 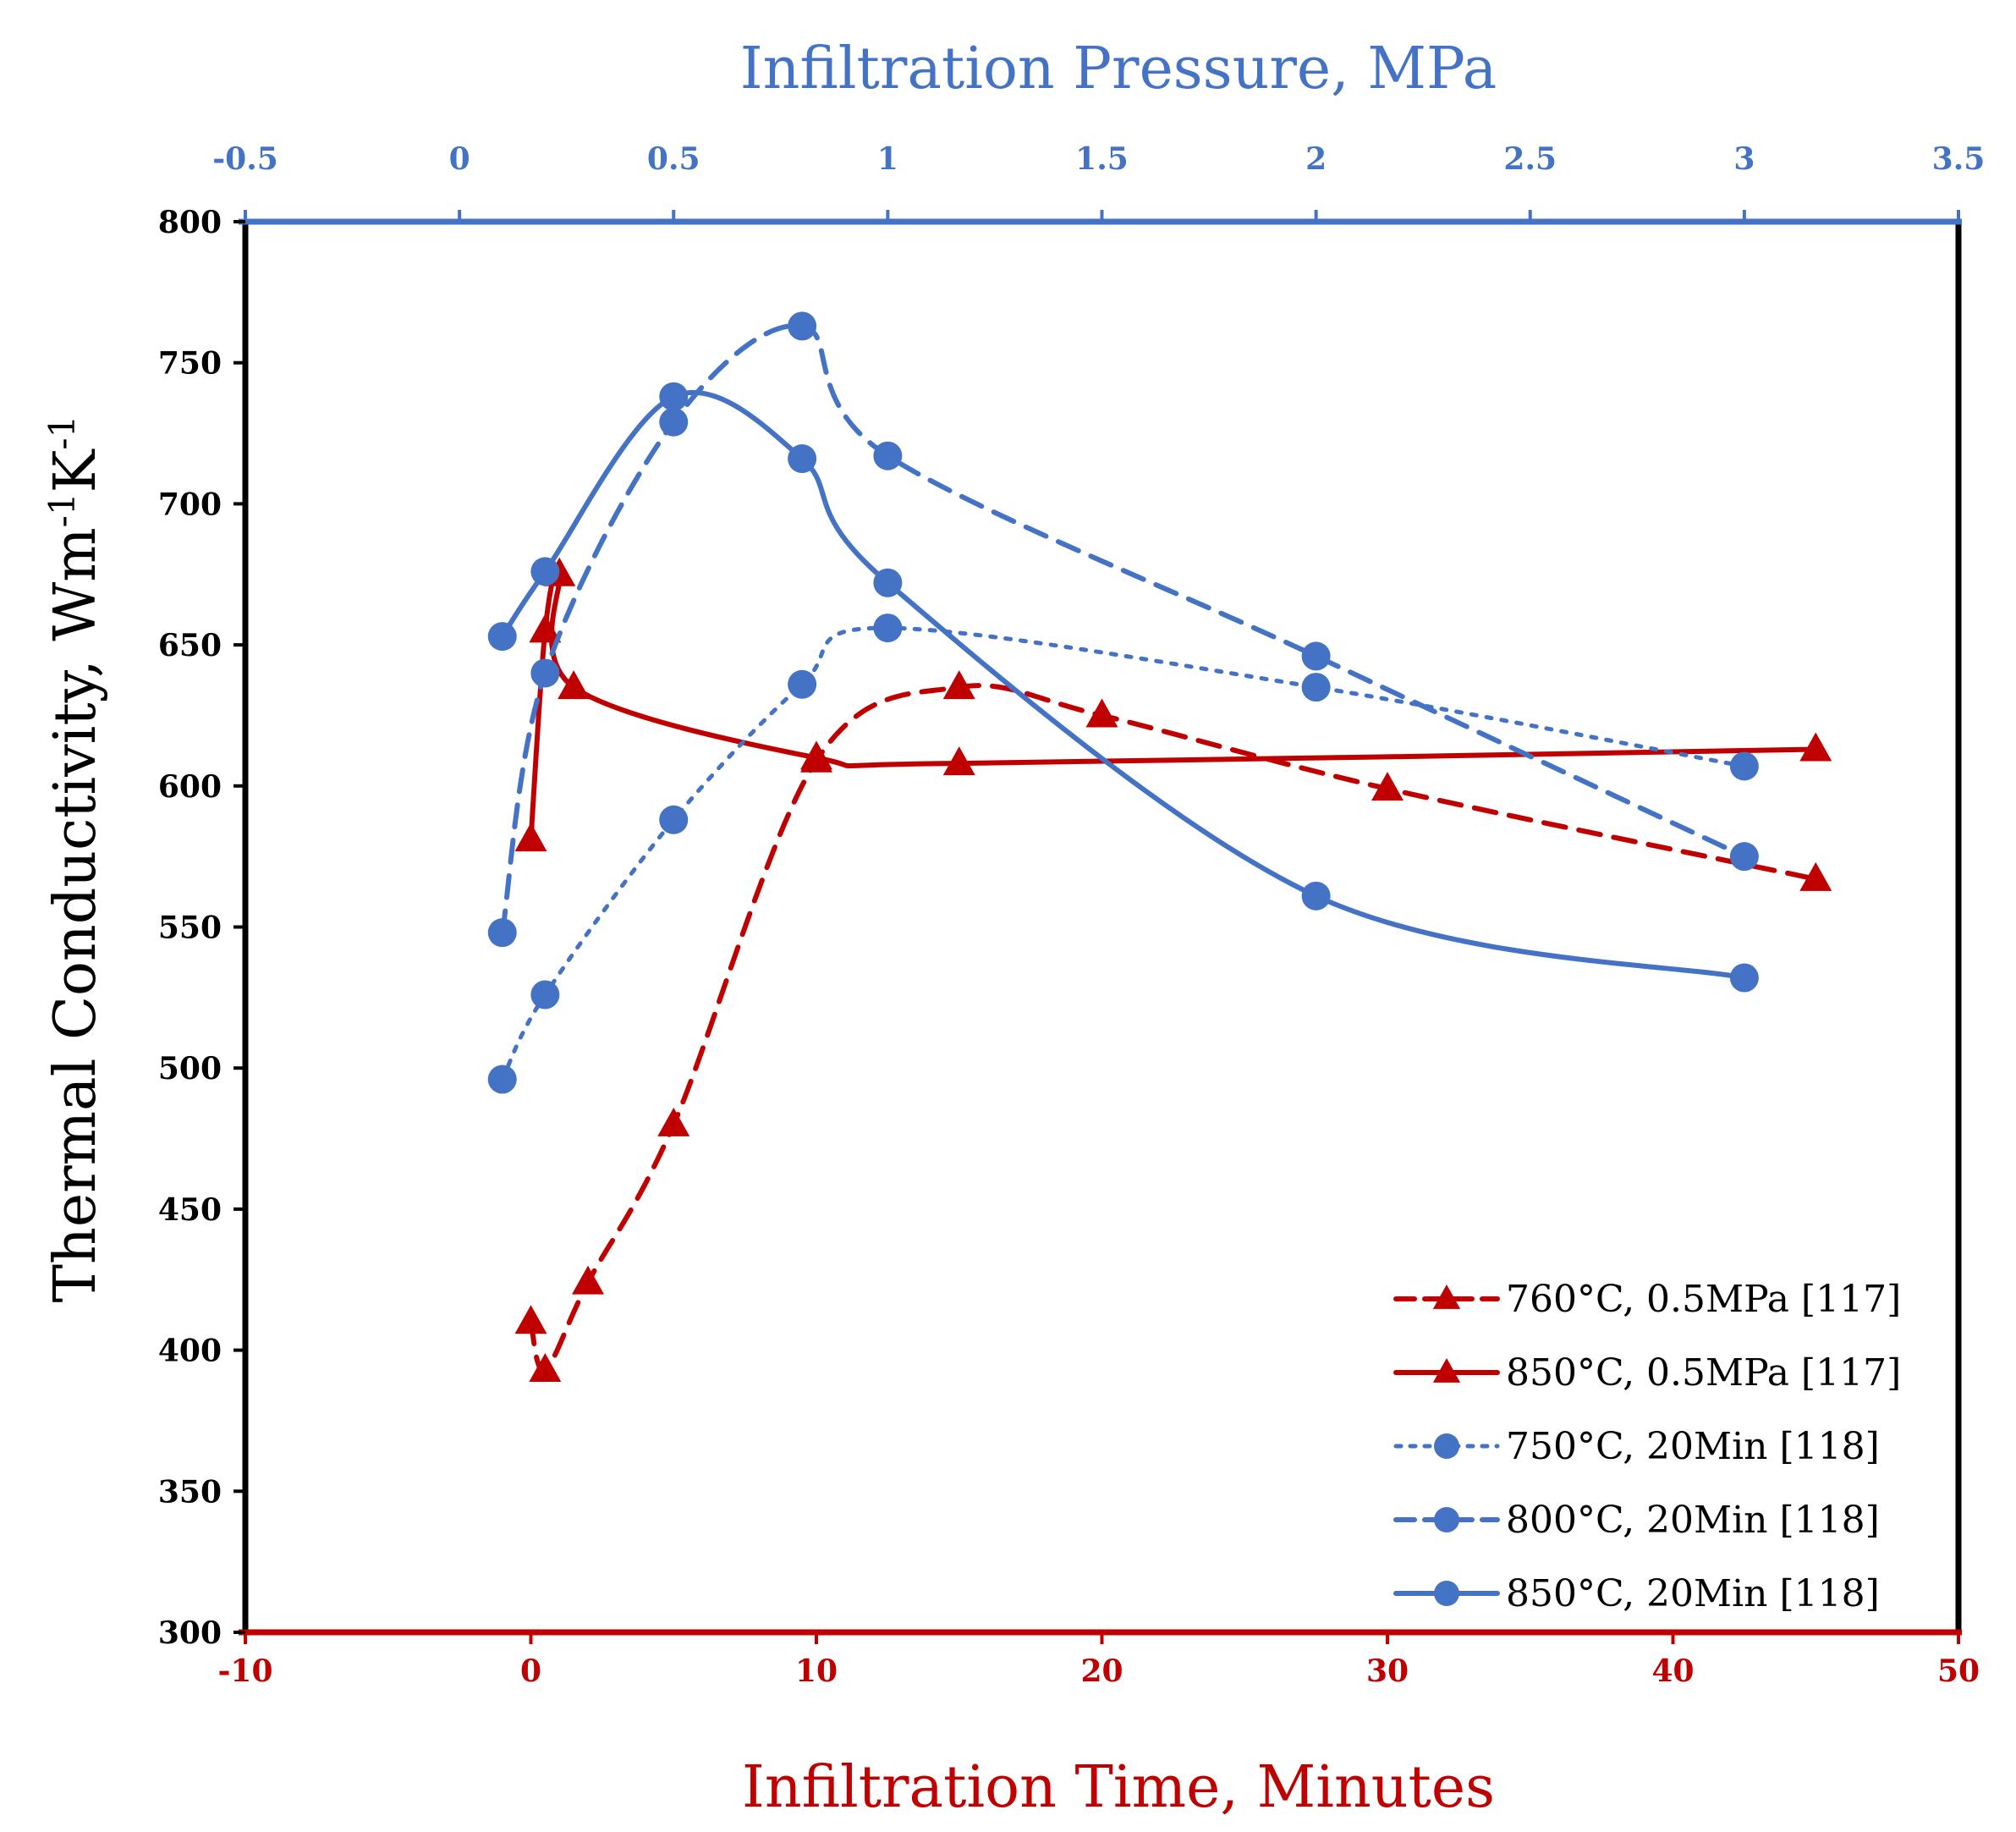 I want to click on y-tick-label: 750, so click(x=190, y=364).